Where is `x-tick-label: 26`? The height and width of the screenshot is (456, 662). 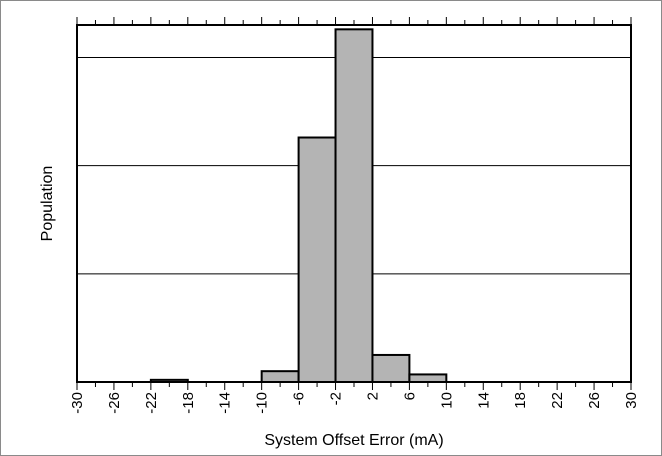 x-tick-label: 26 is located at coordinates (594, 400).